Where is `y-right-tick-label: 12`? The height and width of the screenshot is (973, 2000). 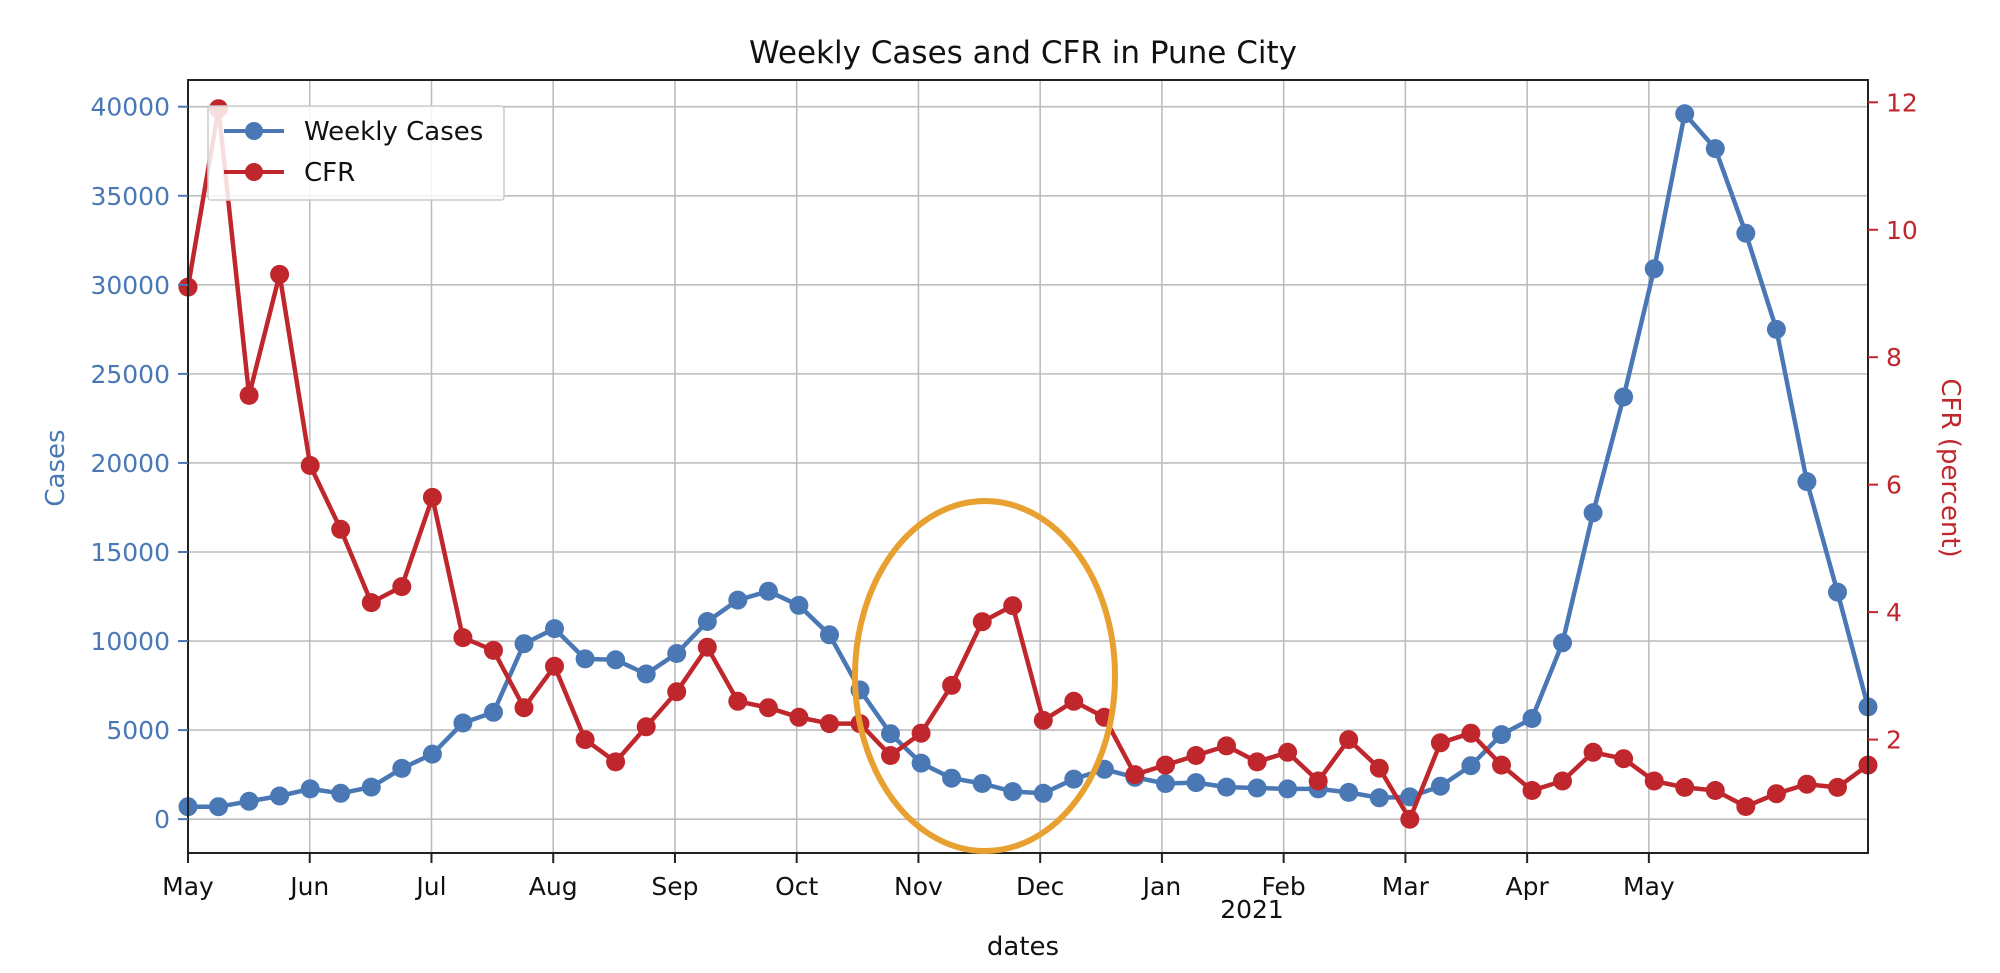 y-right-tick-label: 12 is located at coordinates (1902, 102).